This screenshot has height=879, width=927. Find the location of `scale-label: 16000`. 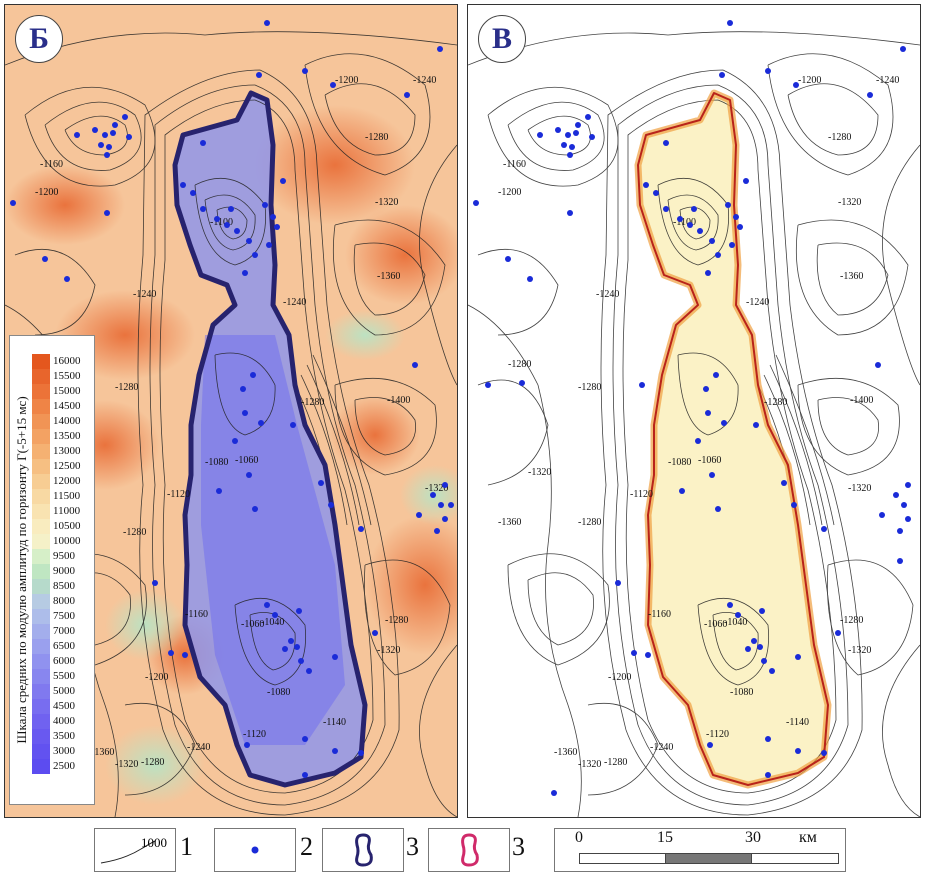

scale-label: 16000 is located at coordinates (67, 361).